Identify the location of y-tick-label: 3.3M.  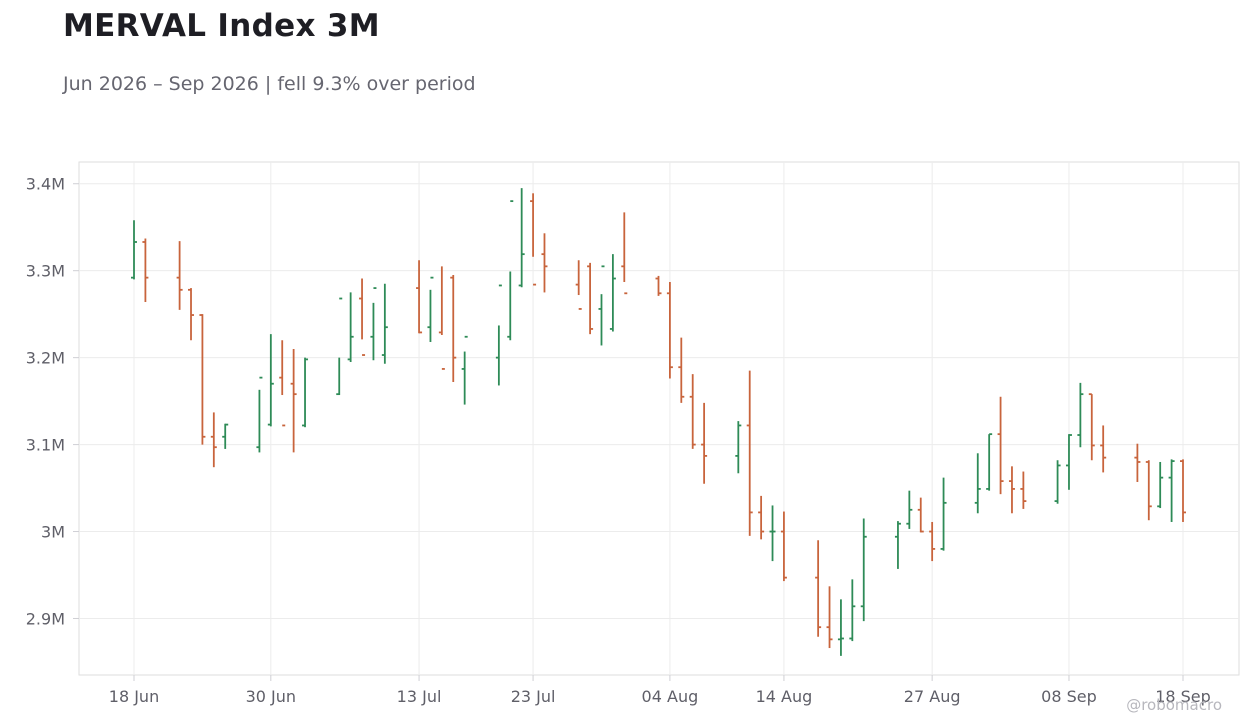
(45, 271).